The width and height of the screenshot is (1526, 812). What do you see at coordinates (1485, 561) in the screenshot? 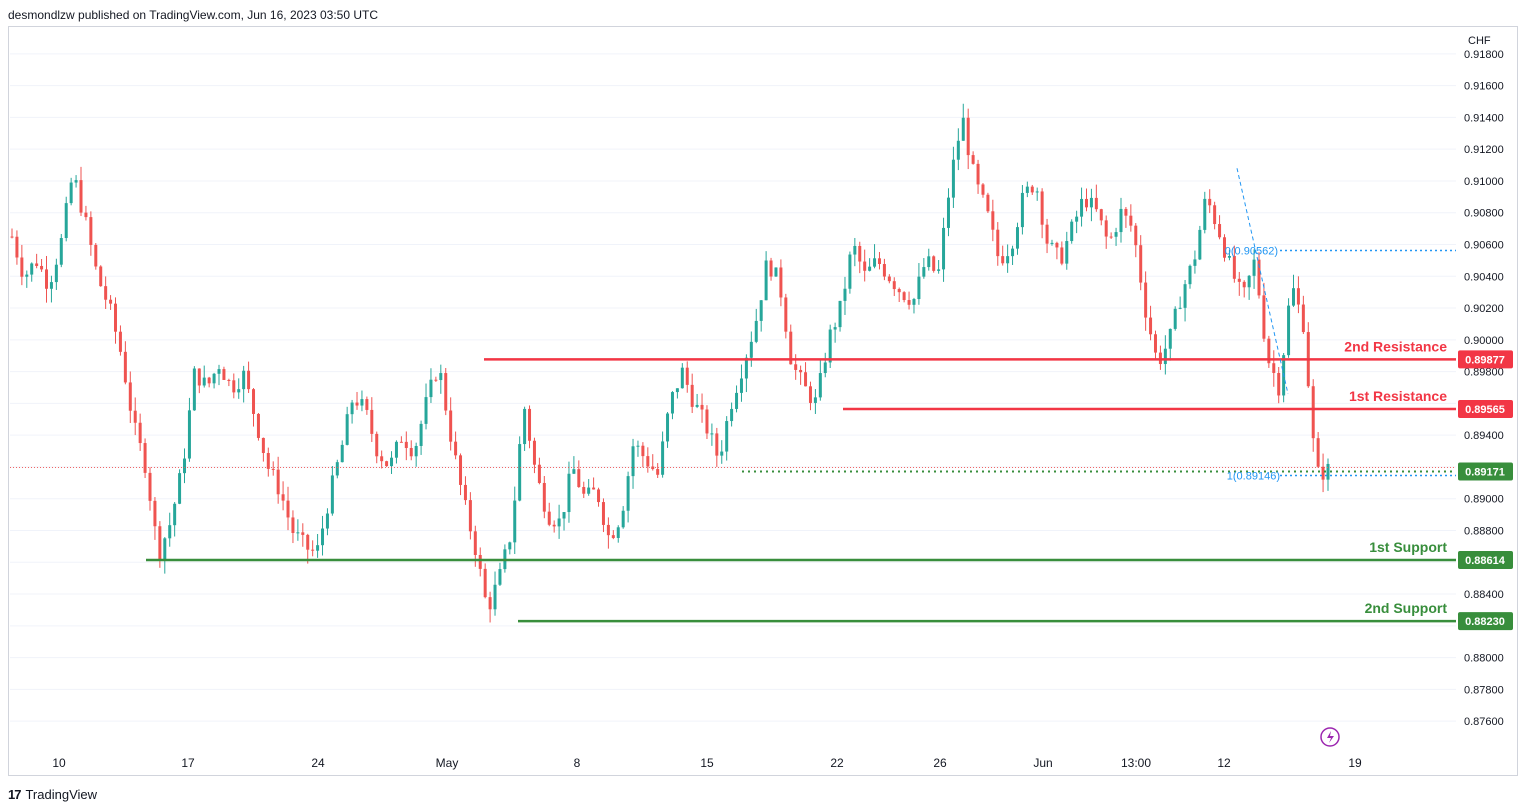
I see `price-badge-label: 0.88614` at bounding box center [1485, 561].